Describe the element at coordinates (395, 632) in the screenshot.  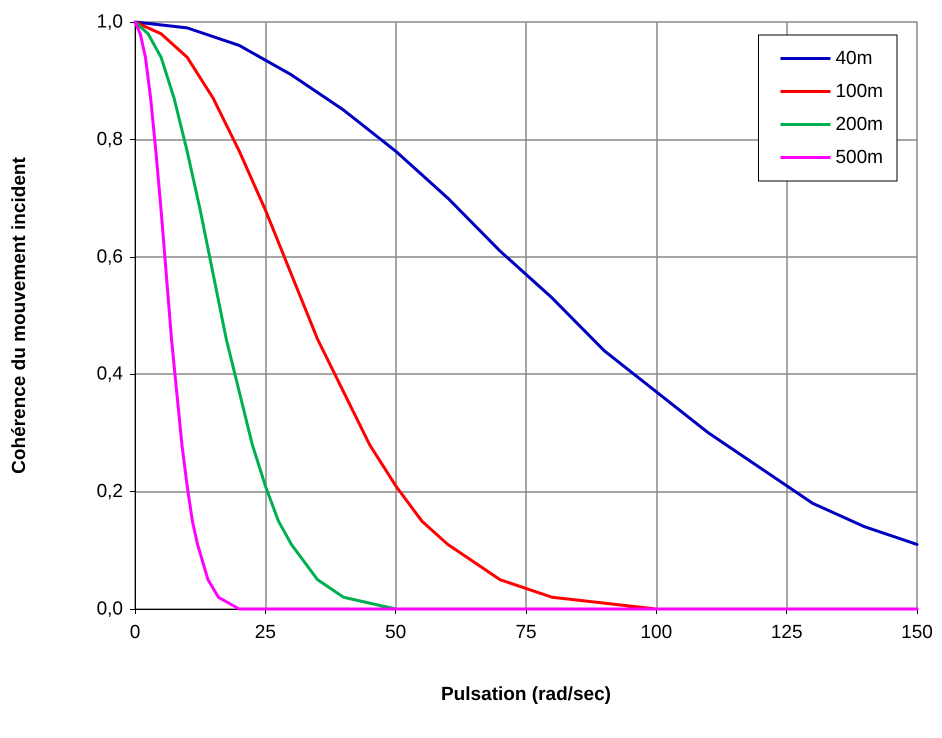
I see `x-tick-label: 50` at that location.